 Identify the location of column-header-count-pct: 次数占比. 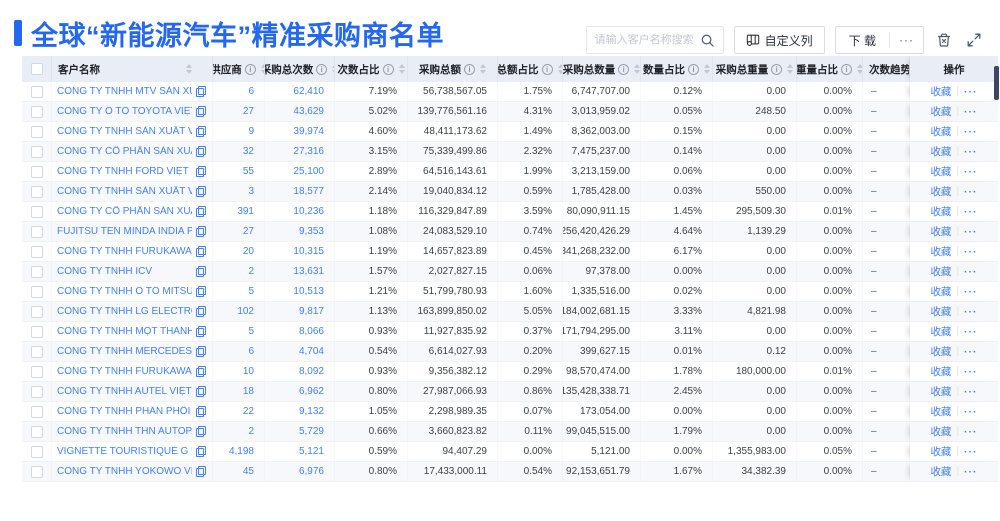
(371, 69).